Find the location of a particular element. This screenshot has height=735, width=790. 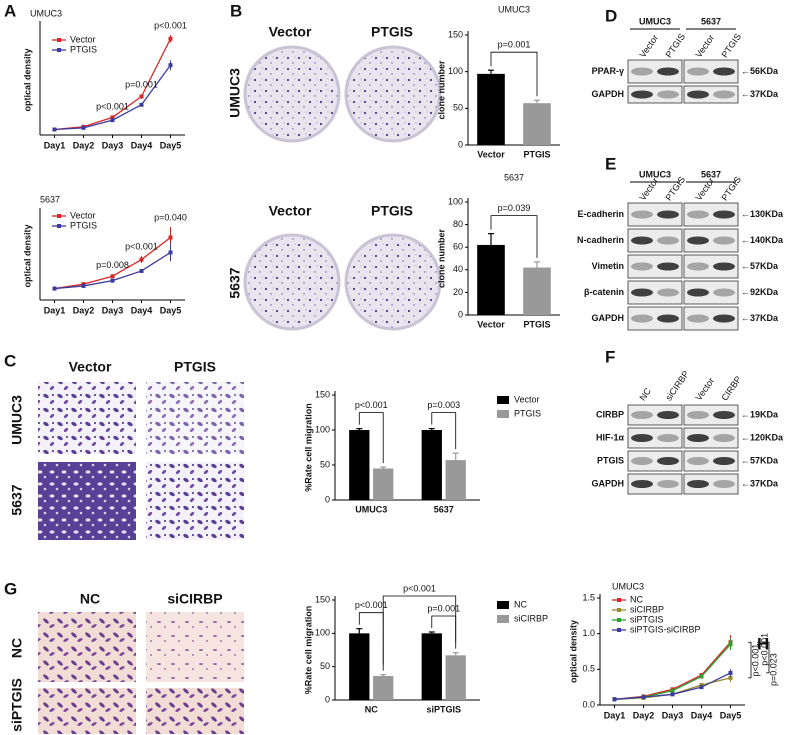

protein-label: β-catenin is located at coordinates (604, 292).